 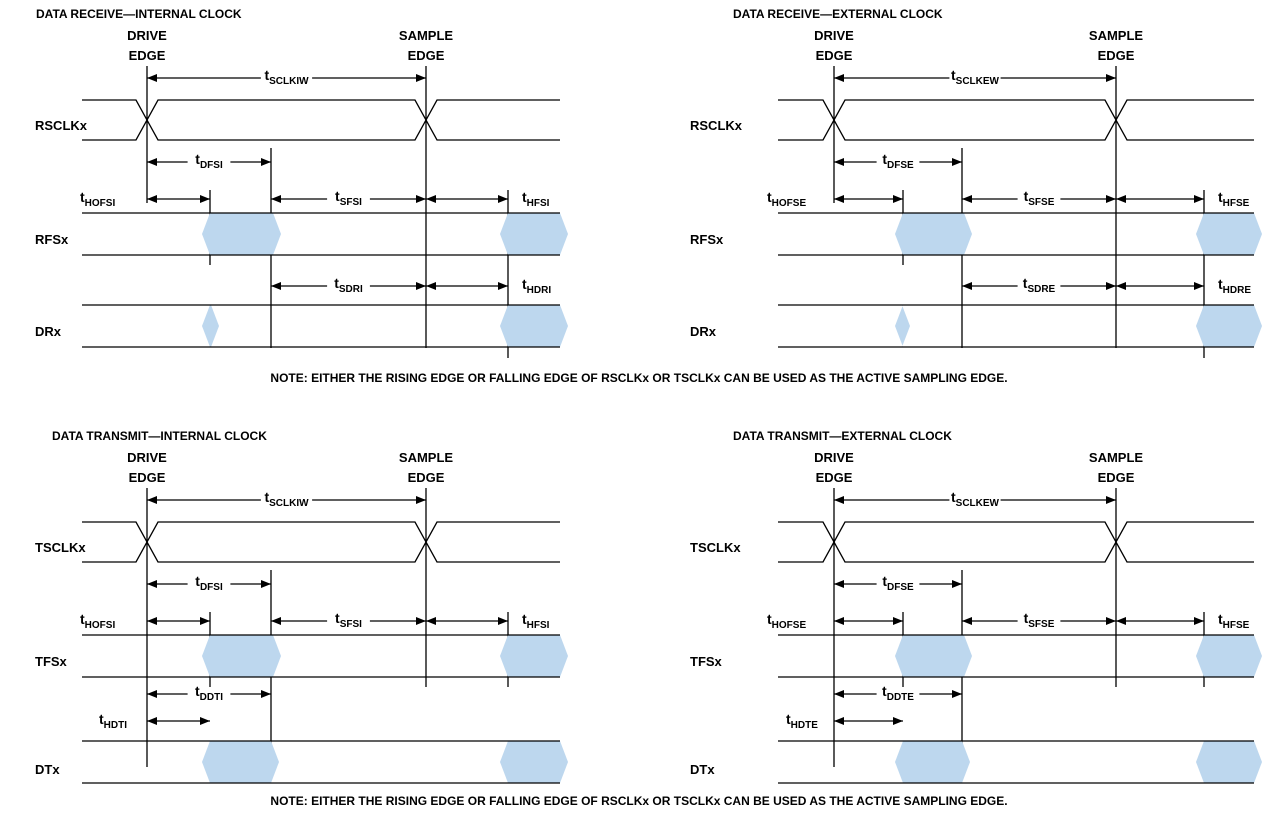 I want to click on timing-subscript: DDTE, so click(x=901, y=697).